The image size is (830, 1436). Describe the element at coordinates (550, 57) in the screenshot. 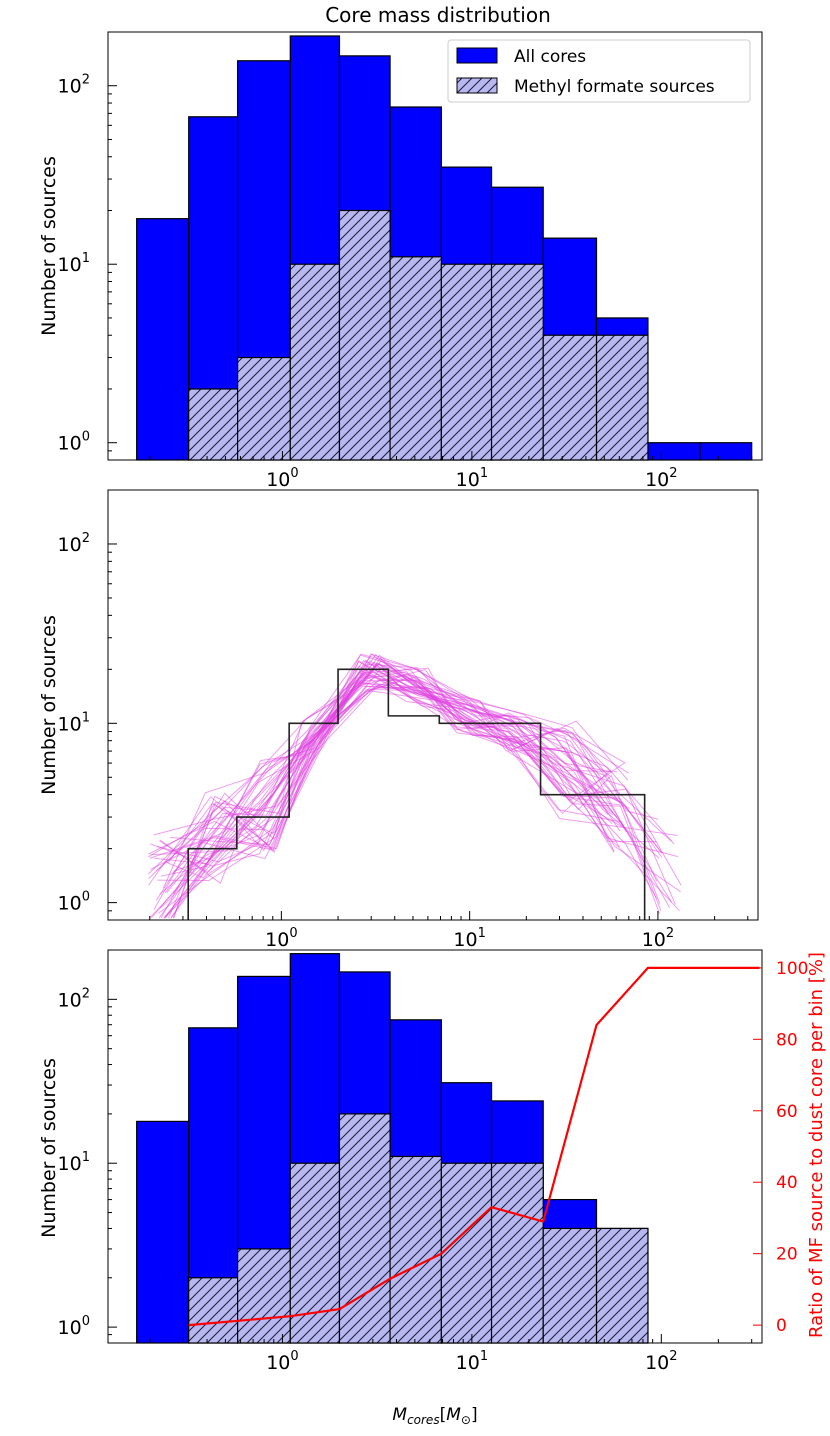

I see `legend-label-all-cores: All cores` at that location.